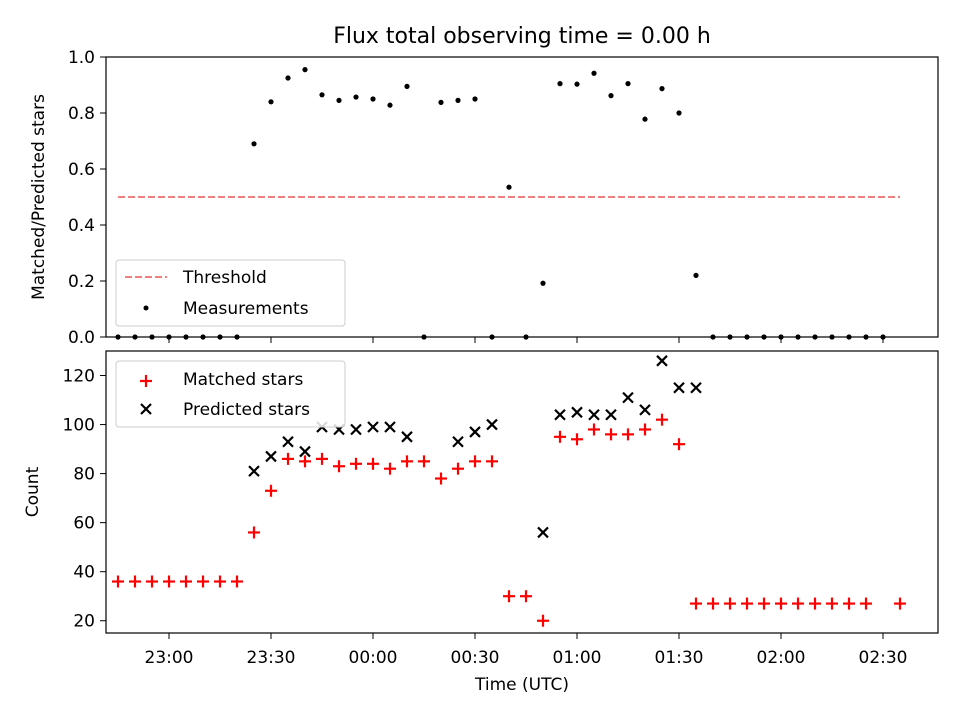 This screenshot has width=960, height=720. What do you see at coordinates (81, 58) in the screenshot?
I see `ratio-y-tick-label: 1.0` at bounding box center [81, 58].